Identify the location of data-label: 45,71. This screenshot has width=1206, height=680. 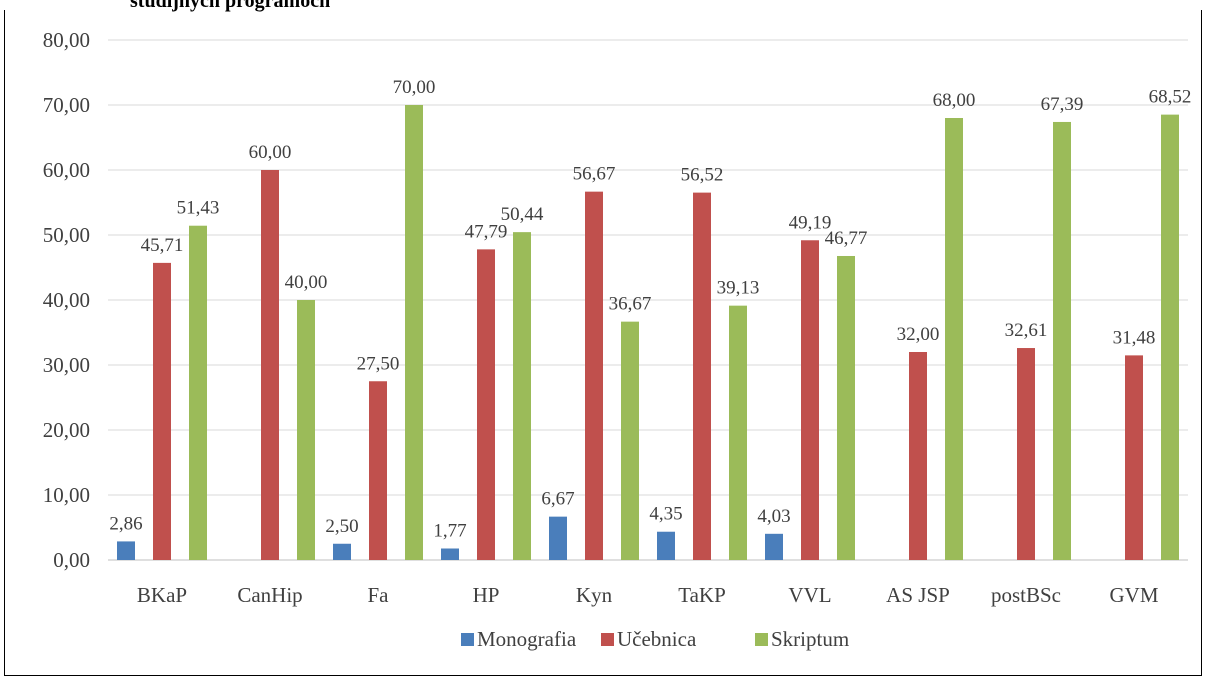
(162, 245).